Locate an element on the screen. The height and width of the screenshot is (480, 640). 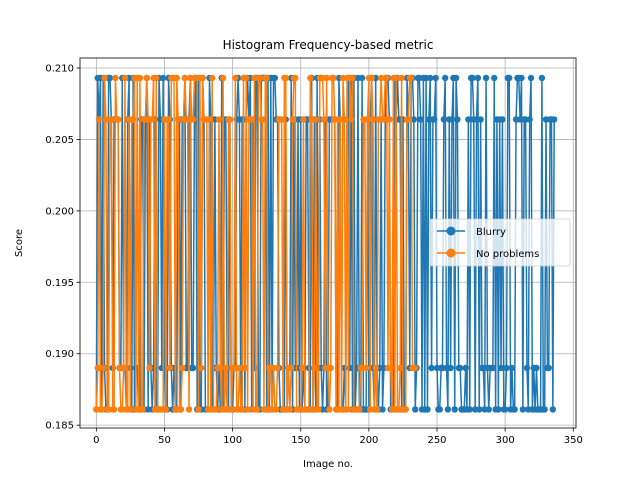
y-tick-label: 0.195 is located at coordinates (59, 283).